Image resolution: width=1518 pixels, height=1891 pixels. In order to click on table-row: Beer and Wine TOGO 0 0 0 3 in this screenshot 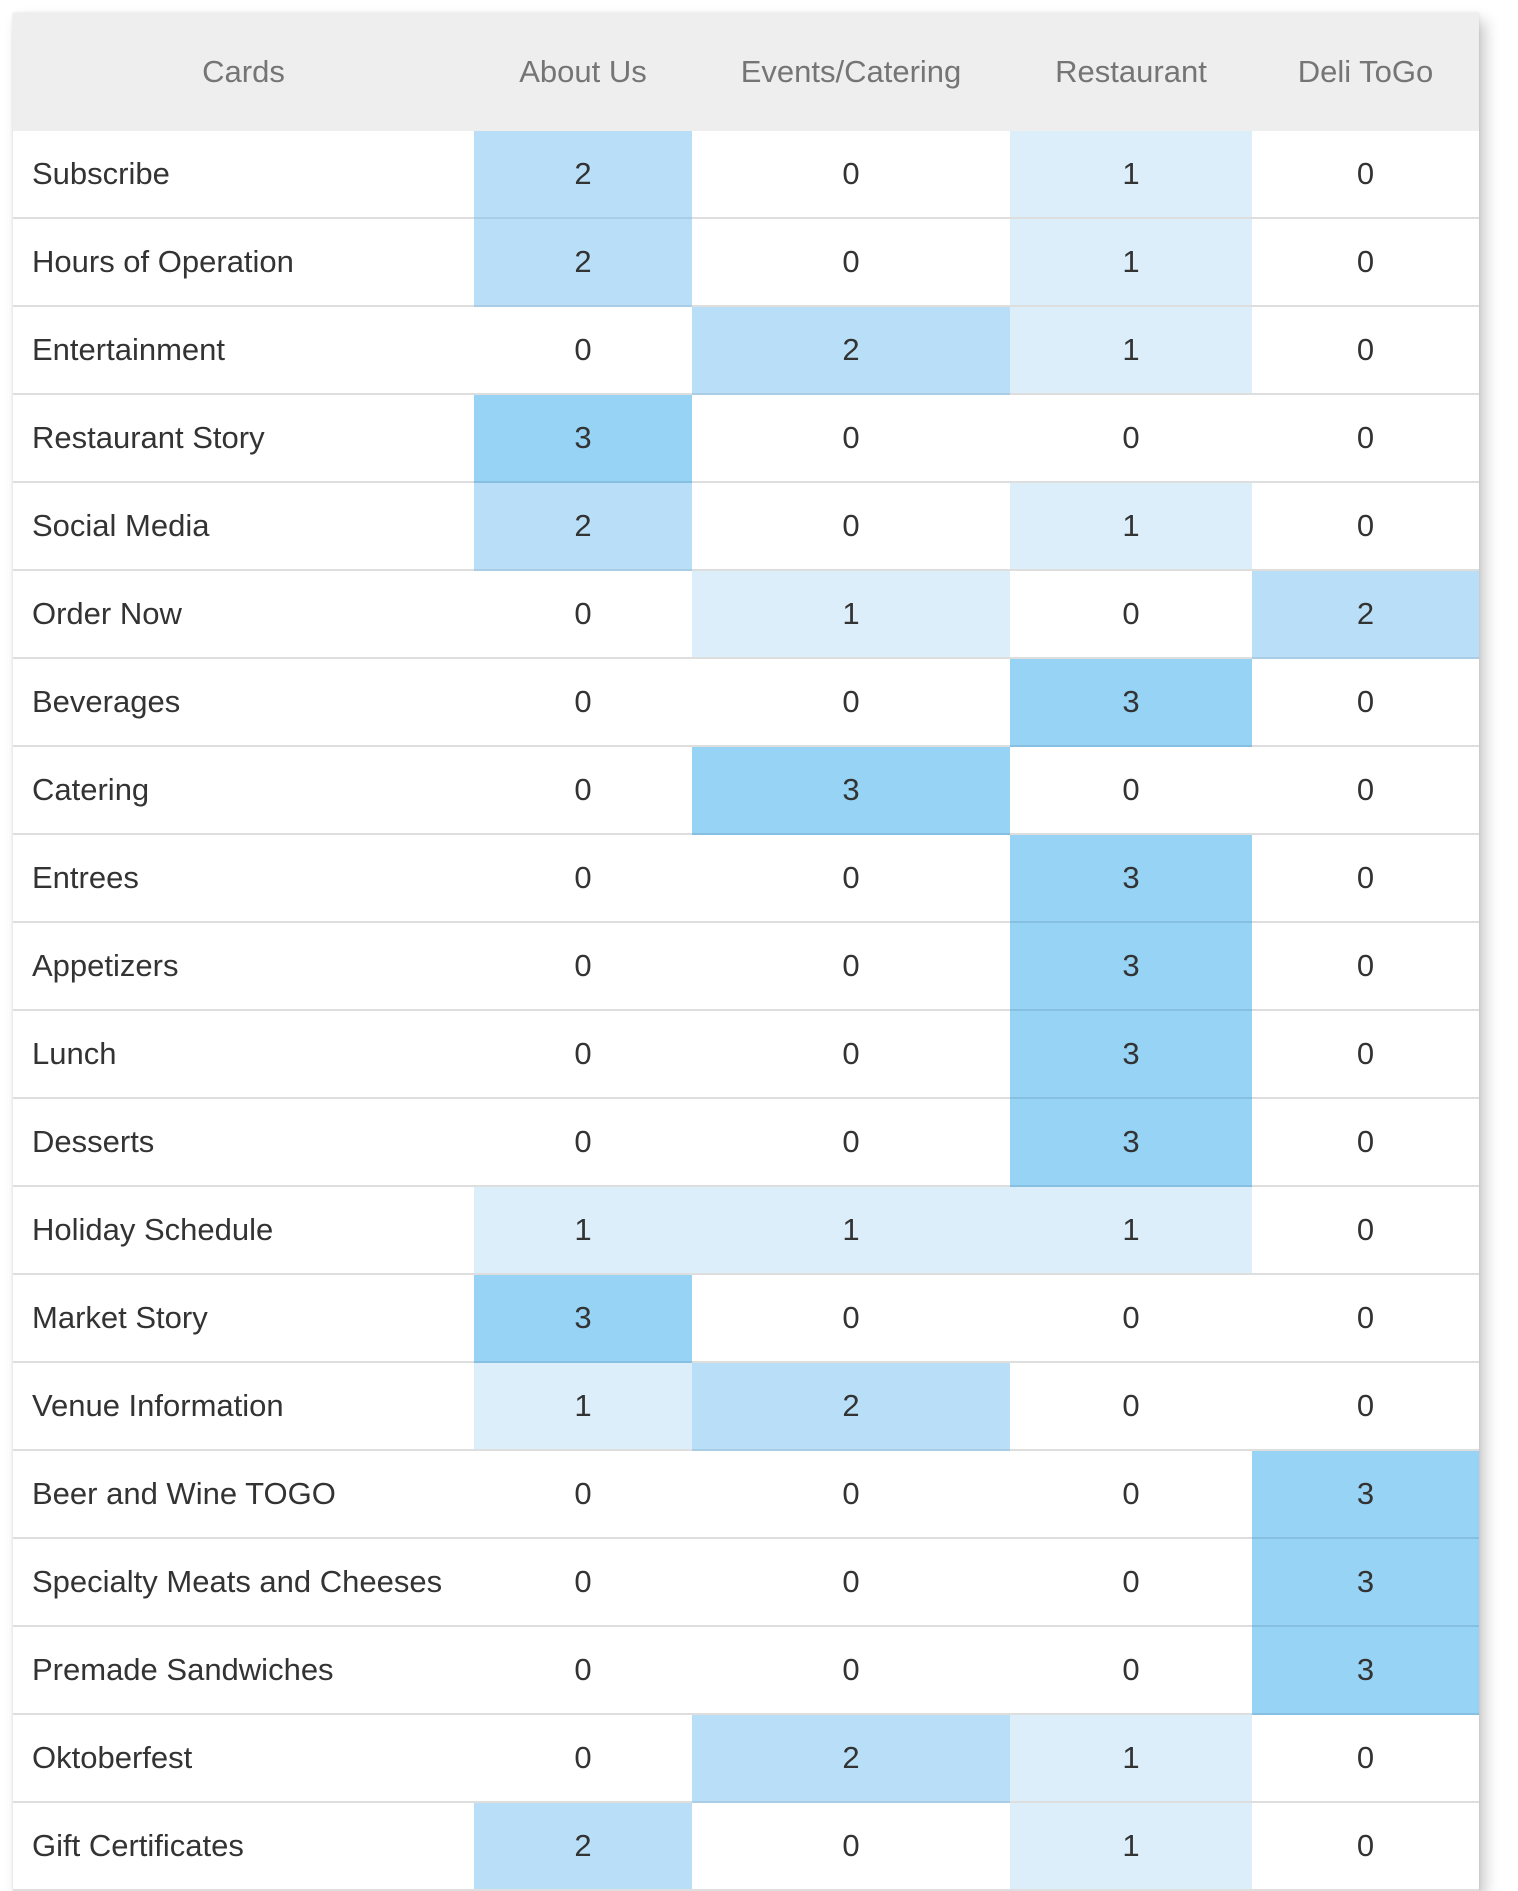, I will do `click(746, 1494)`.